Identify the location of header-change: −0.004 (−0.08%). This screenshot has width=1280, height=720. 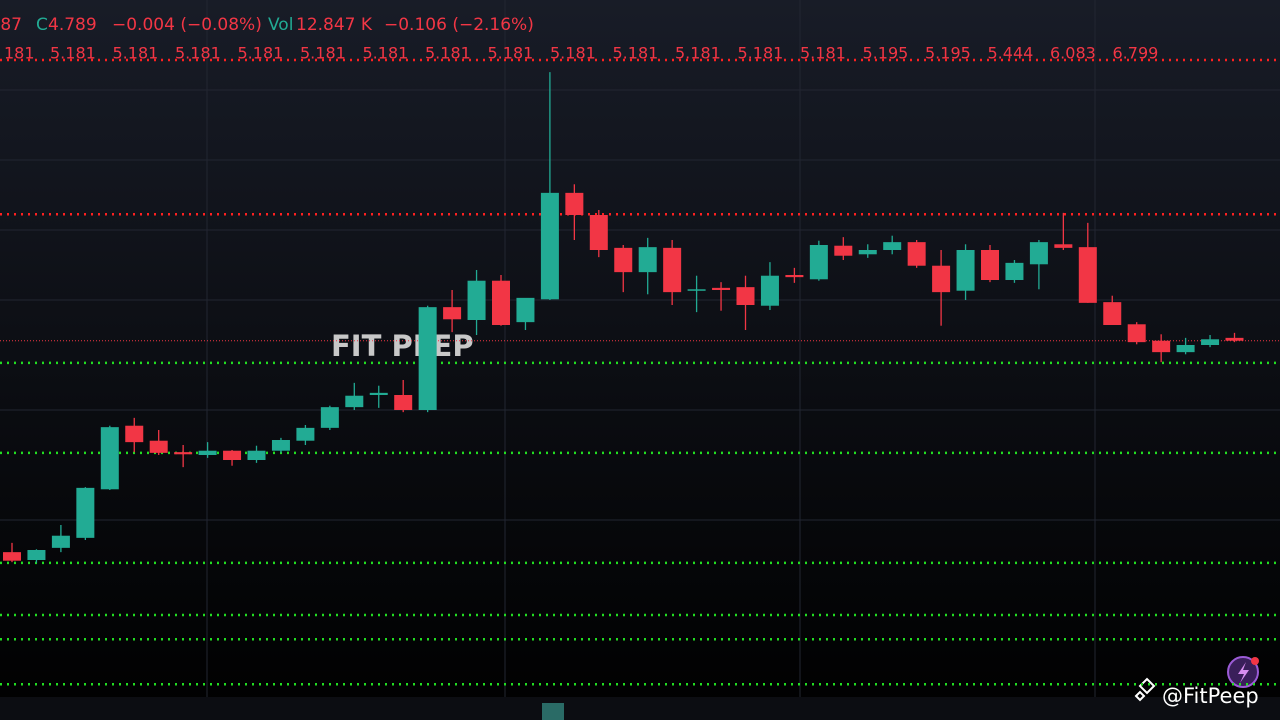
(187, 25).